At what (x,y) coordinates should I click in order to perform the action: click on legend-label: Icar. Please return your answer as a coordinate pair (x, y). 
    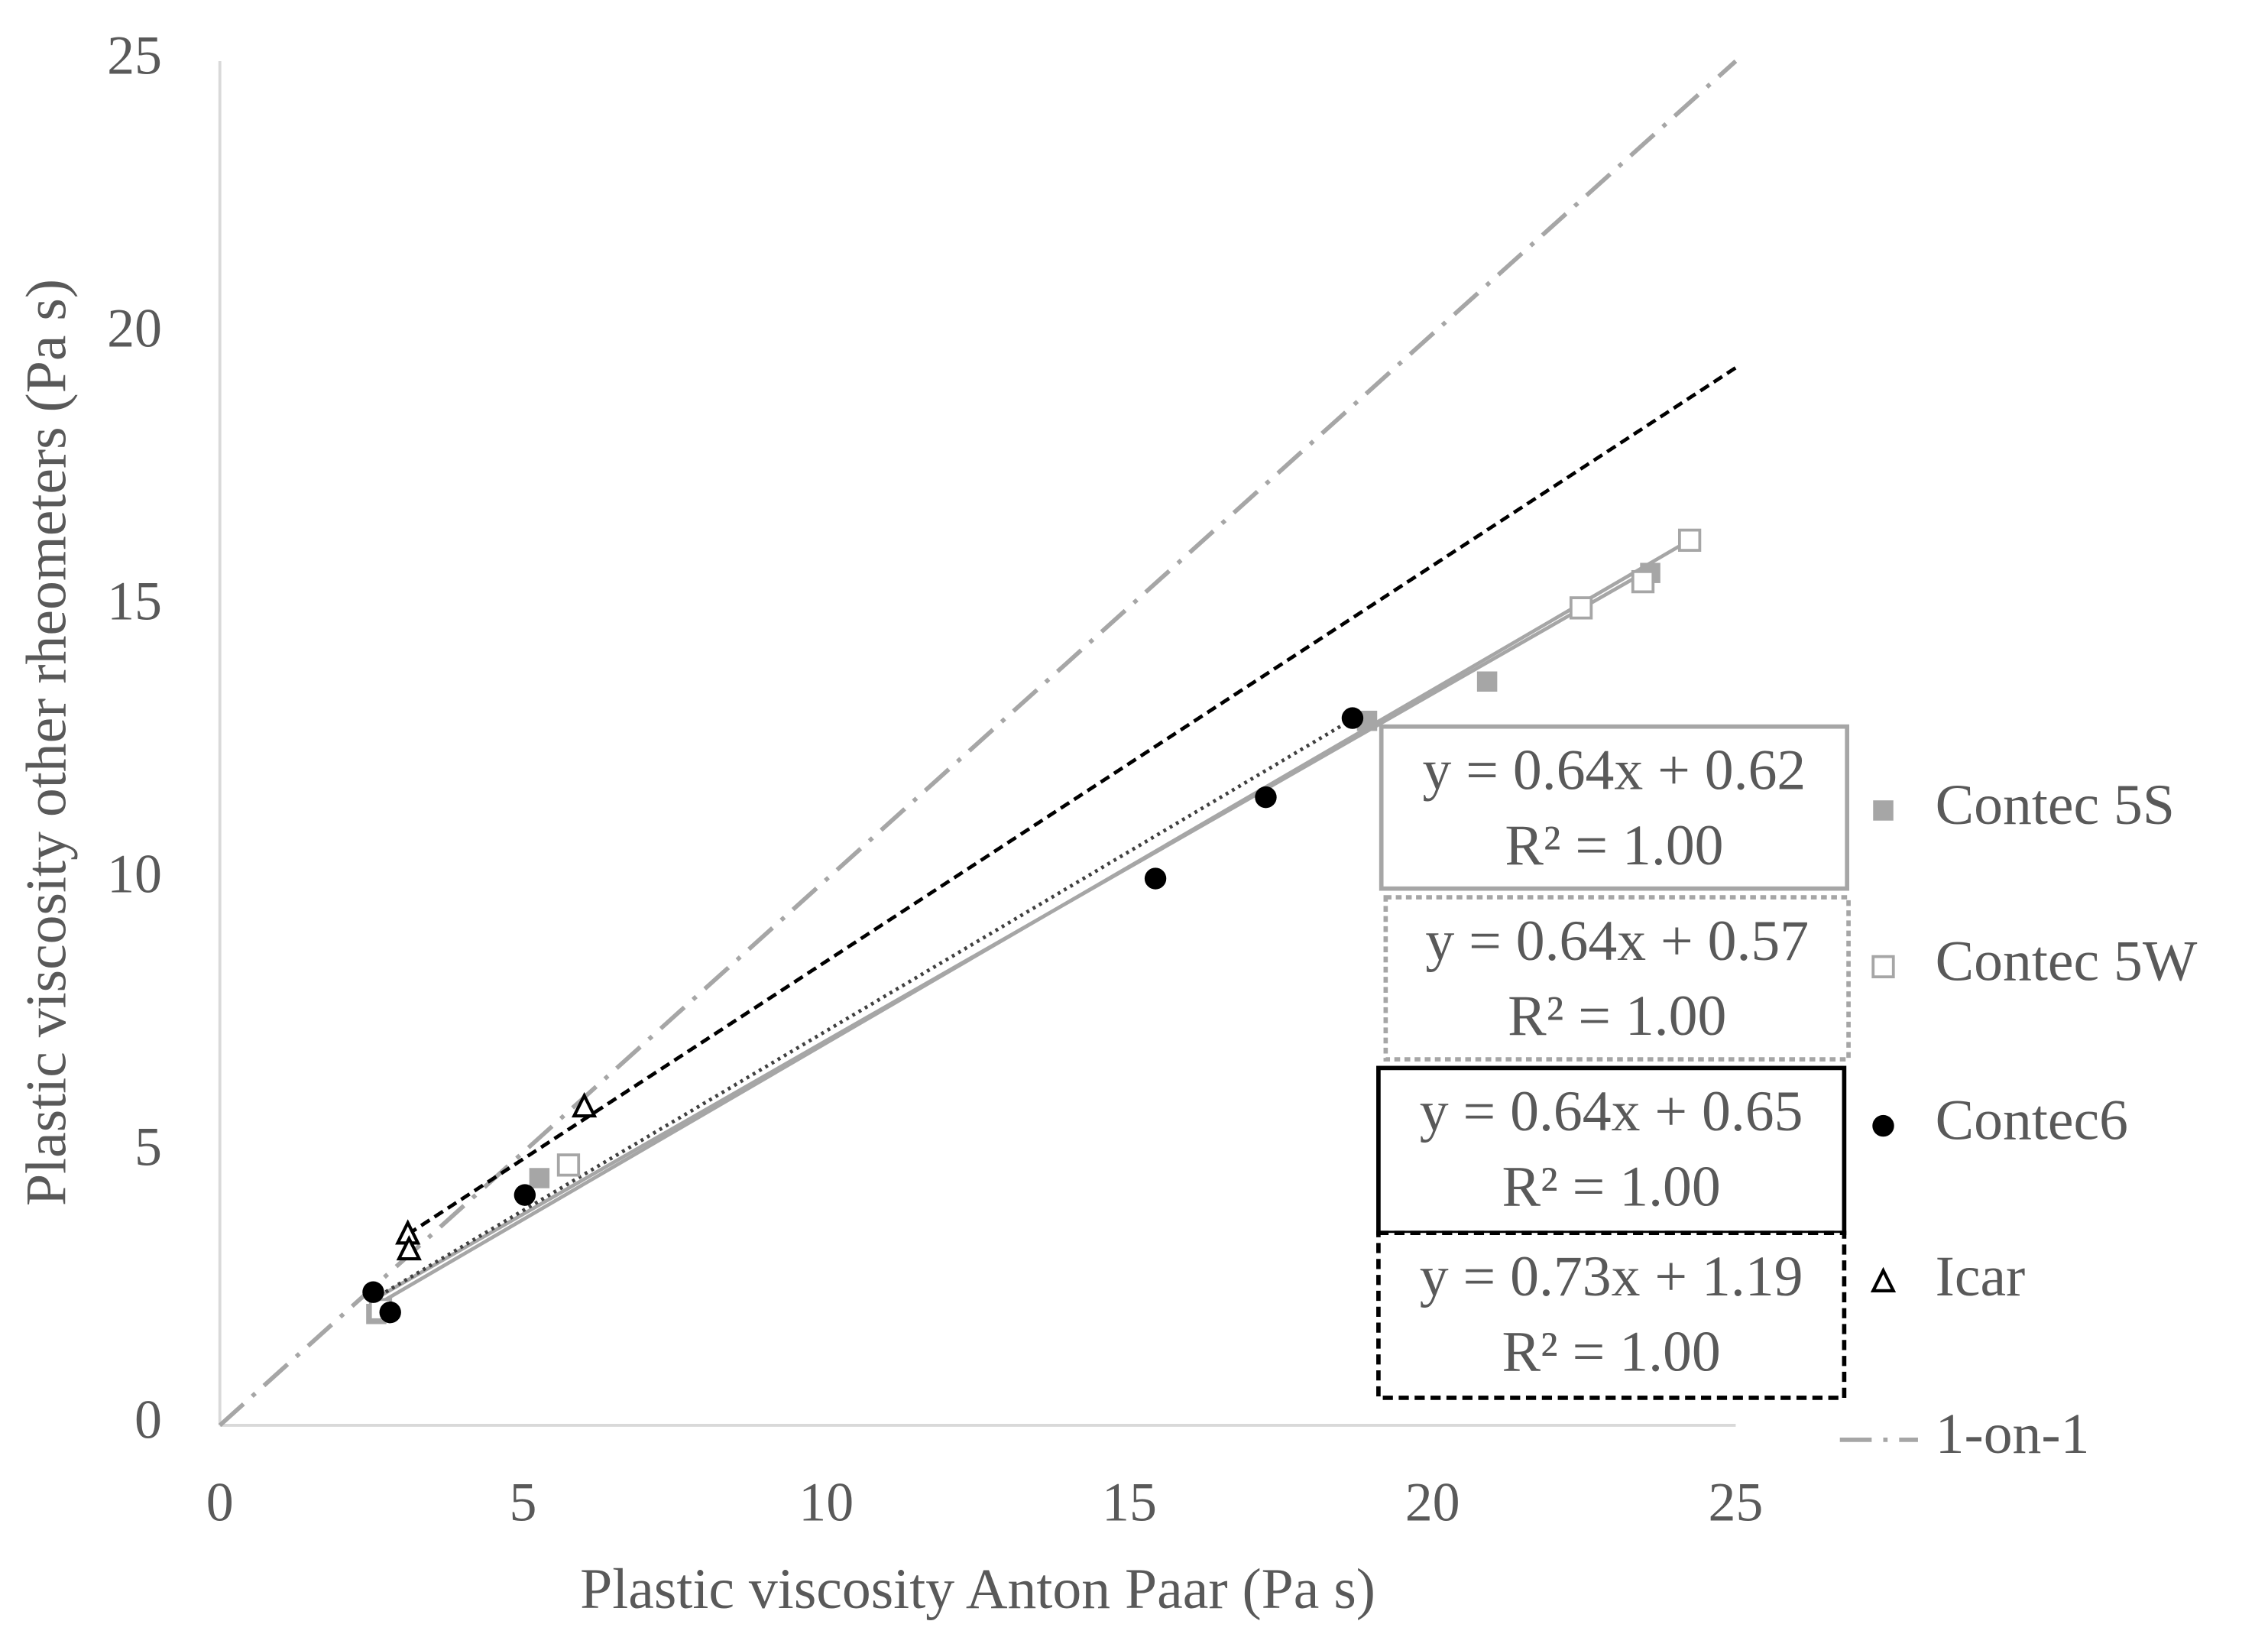
    Looking at the image, I should click on (1981, 1276).